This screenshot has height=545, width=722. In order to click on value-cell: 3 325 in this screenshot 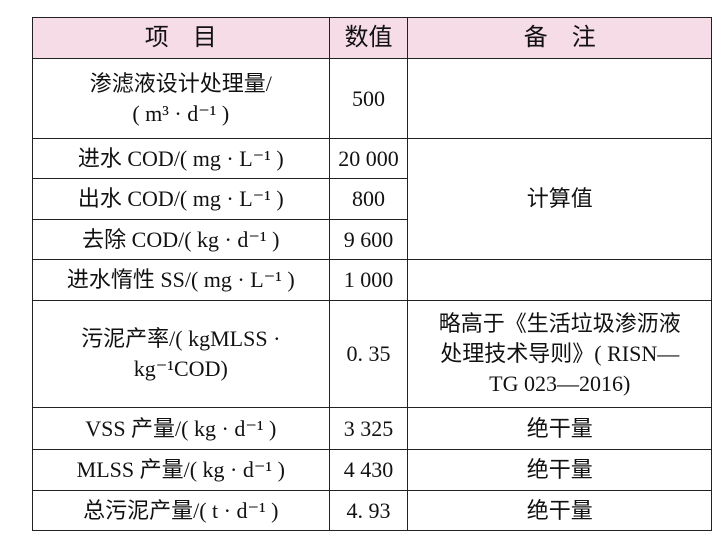, I will do `click(368, 428)`.